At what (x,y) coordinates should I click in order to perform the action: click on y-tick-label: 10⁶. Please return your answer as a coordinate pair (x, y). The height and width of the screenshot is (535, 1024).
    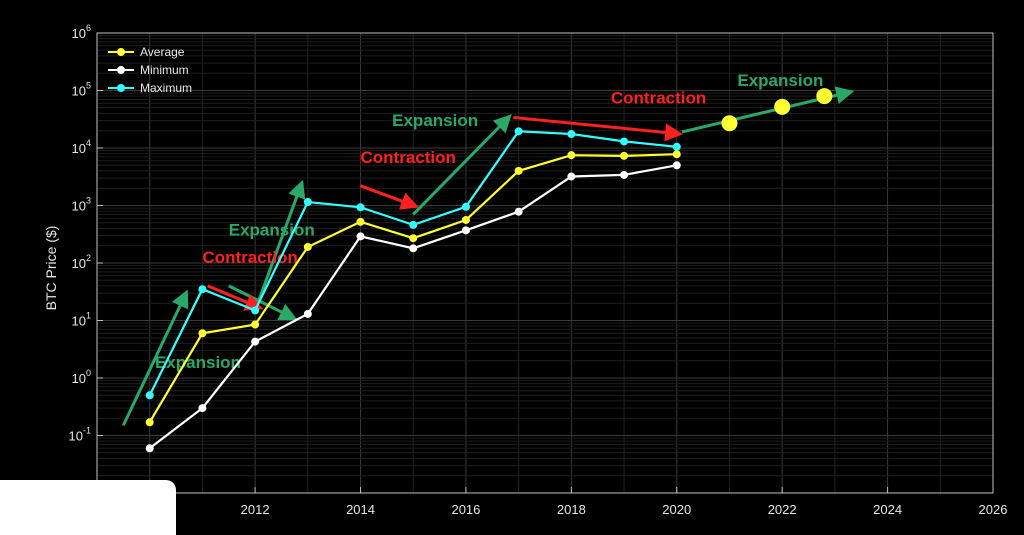
    Looking at the image, I should click on (81, 32).